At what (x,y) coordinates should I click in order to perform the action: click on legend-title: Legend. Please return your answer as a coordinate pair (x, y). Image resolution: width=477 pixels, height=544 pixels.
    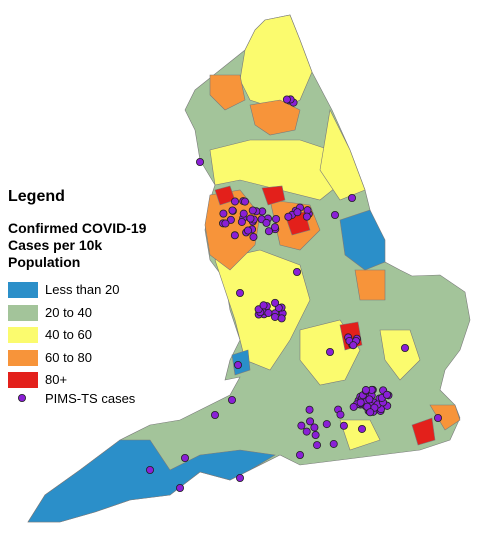
    Looking at the image, I should click on (36, 196).